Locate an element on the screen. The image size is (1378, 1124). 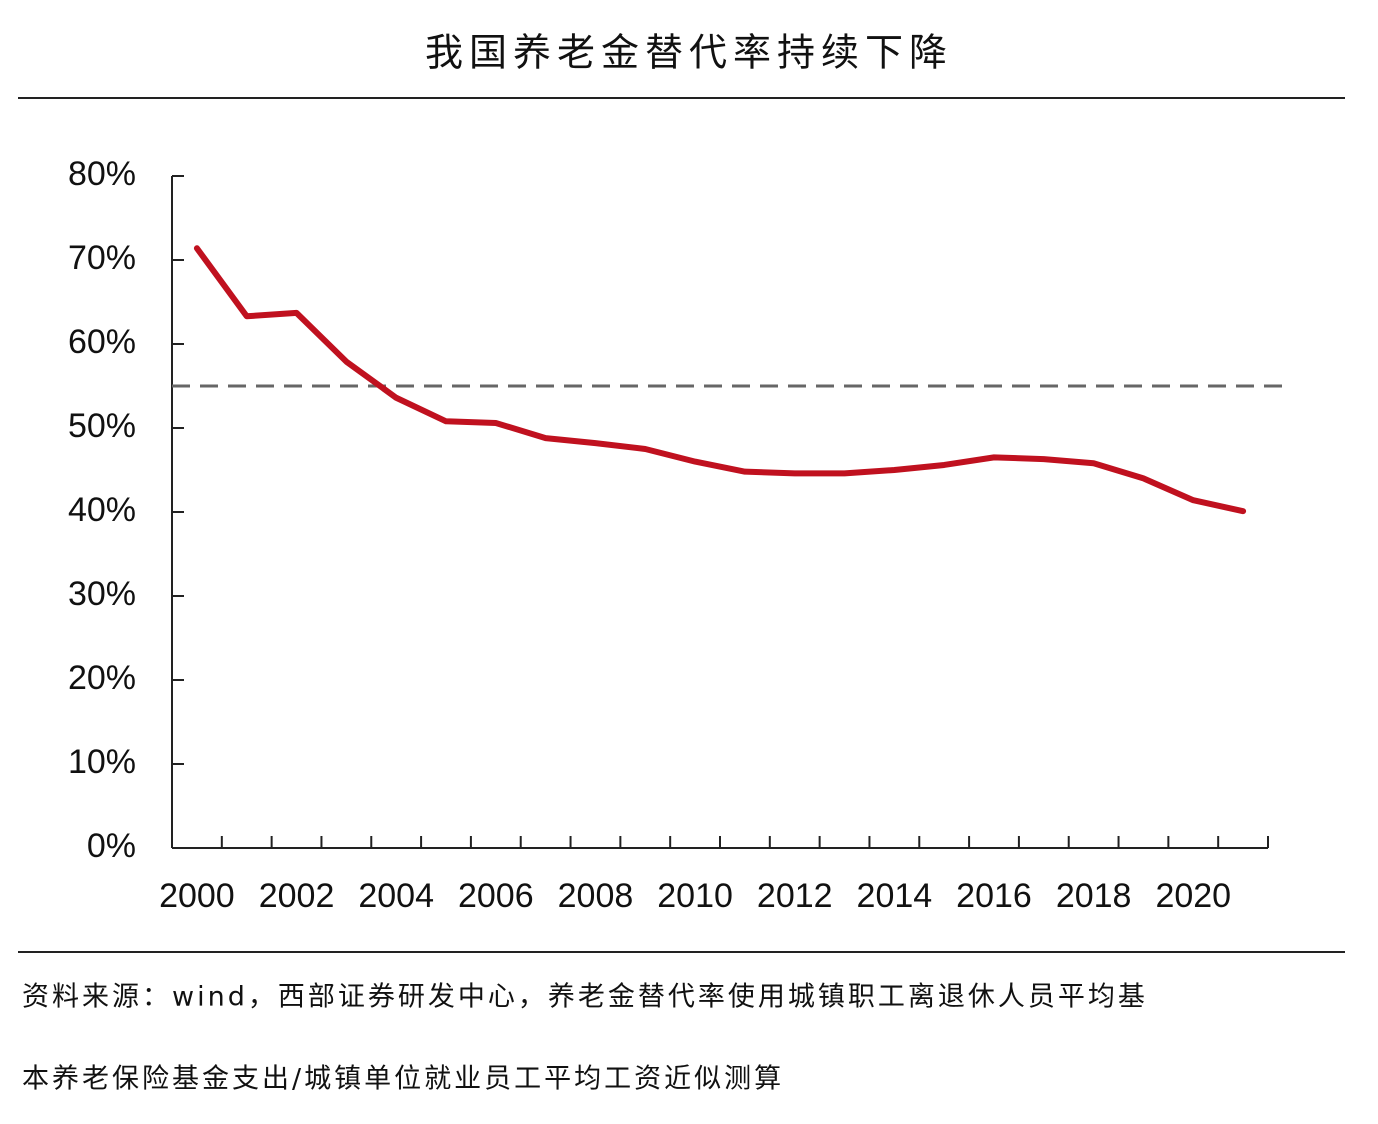
y-tick-label: 30% is located at coordinates (102, 594).